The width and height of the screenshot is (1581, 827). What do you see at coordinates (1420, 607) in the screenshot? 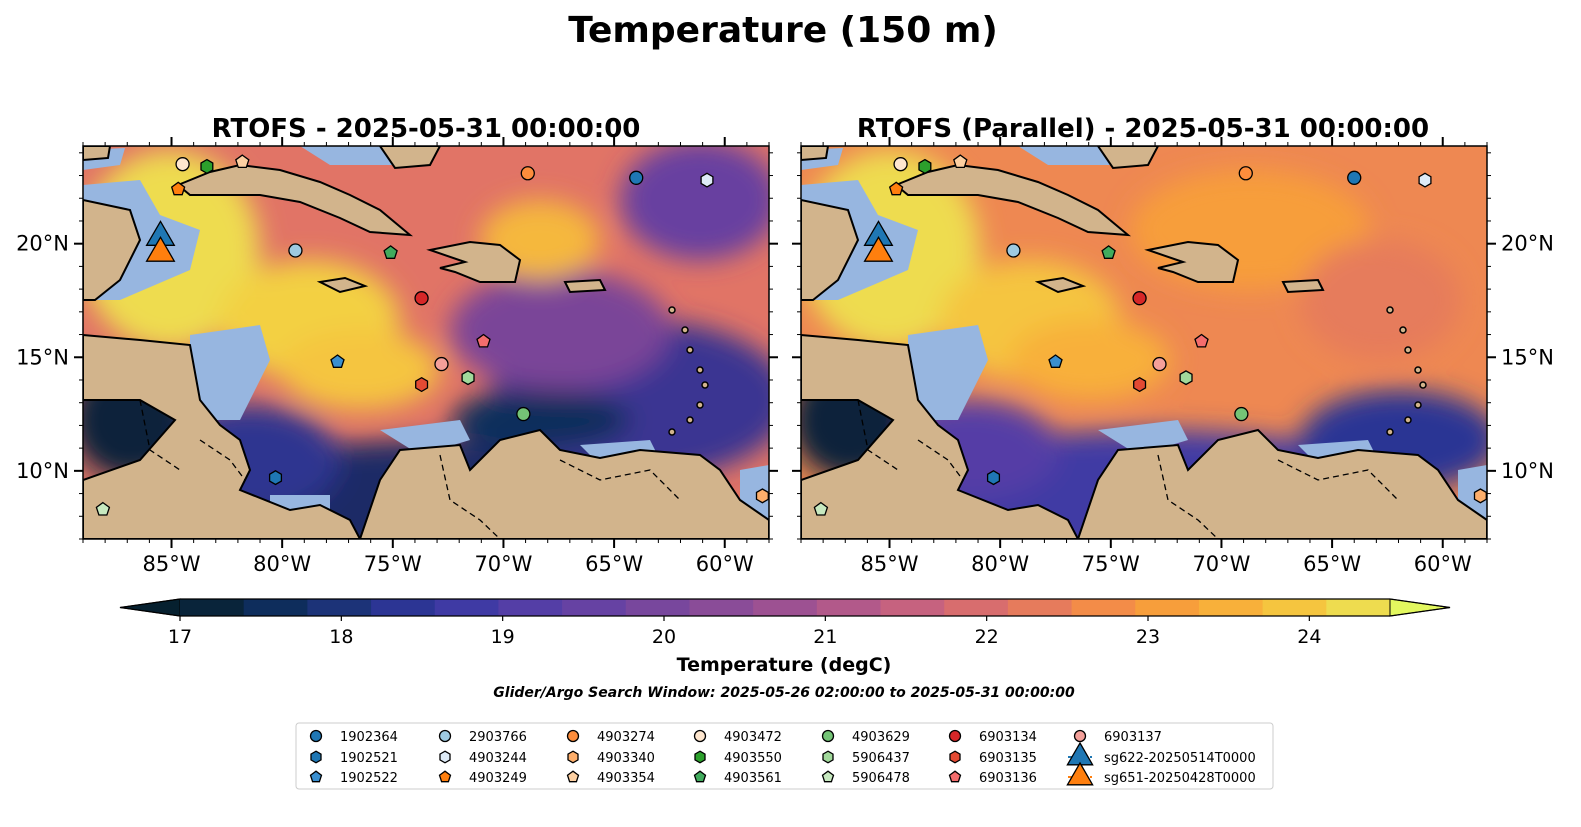
I see `colorbar-extend-high` at bounding box center [1420, 607].